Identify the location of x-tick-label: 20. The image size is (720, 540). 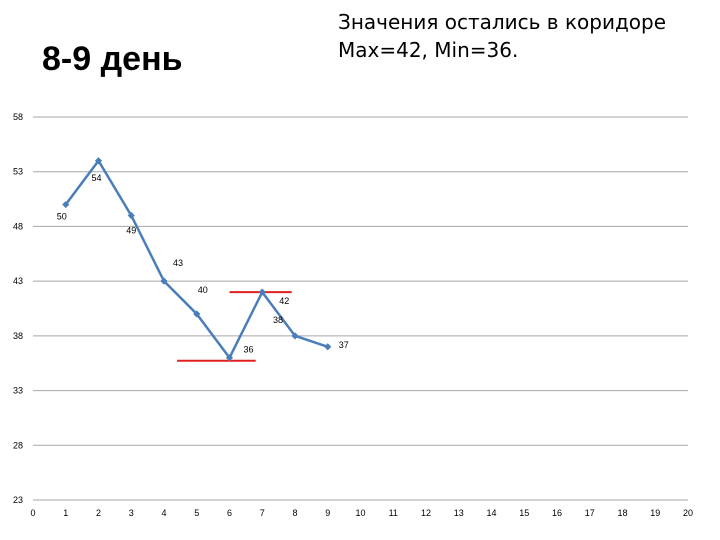
(688, 513).